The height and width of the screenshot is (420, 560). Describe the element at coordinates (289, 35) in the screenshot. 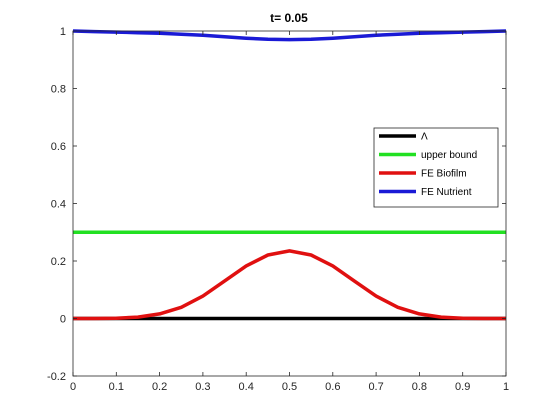

I see `series-line-fe-nutrient` at that location.